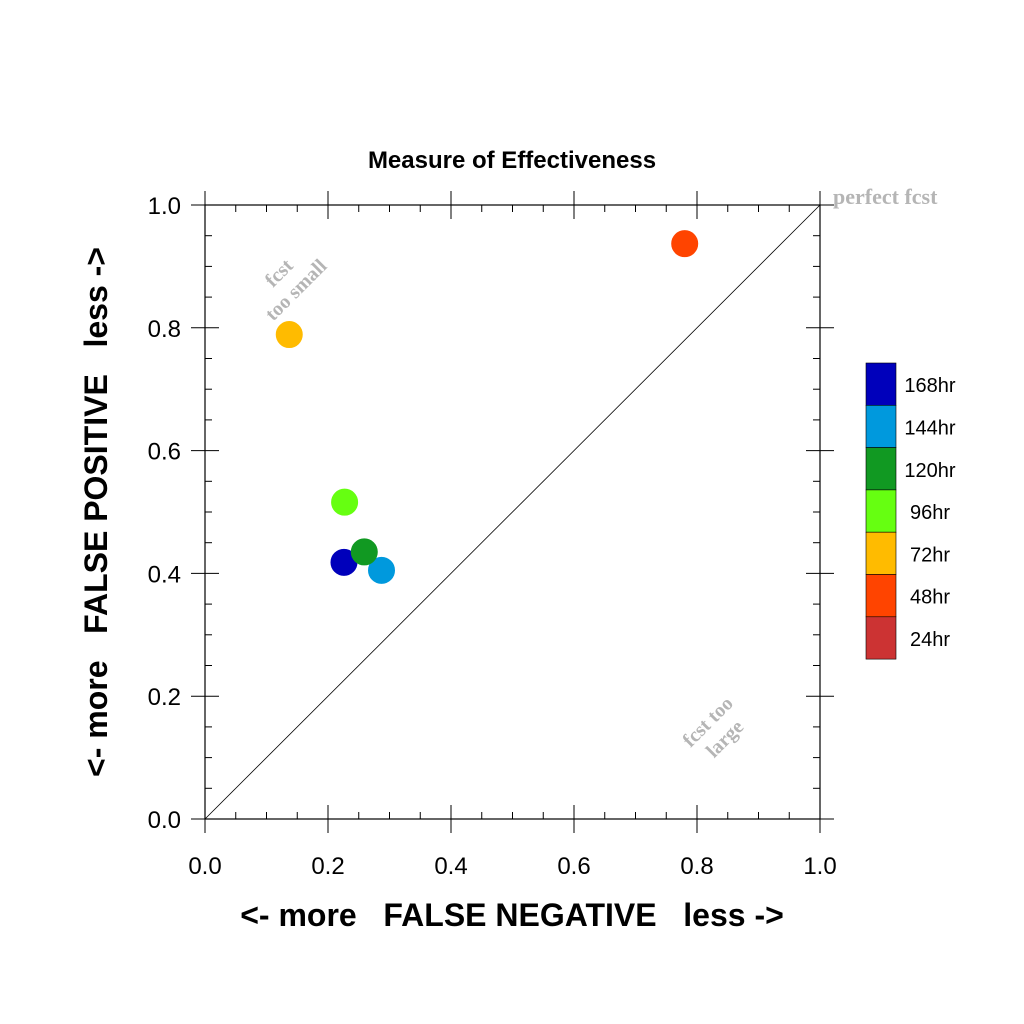 This screenshot has height=1024, width=1024. Describe the element at coordinates (164, 452) in the screenshot. I see `y-tick-label: 0.6` at that location.